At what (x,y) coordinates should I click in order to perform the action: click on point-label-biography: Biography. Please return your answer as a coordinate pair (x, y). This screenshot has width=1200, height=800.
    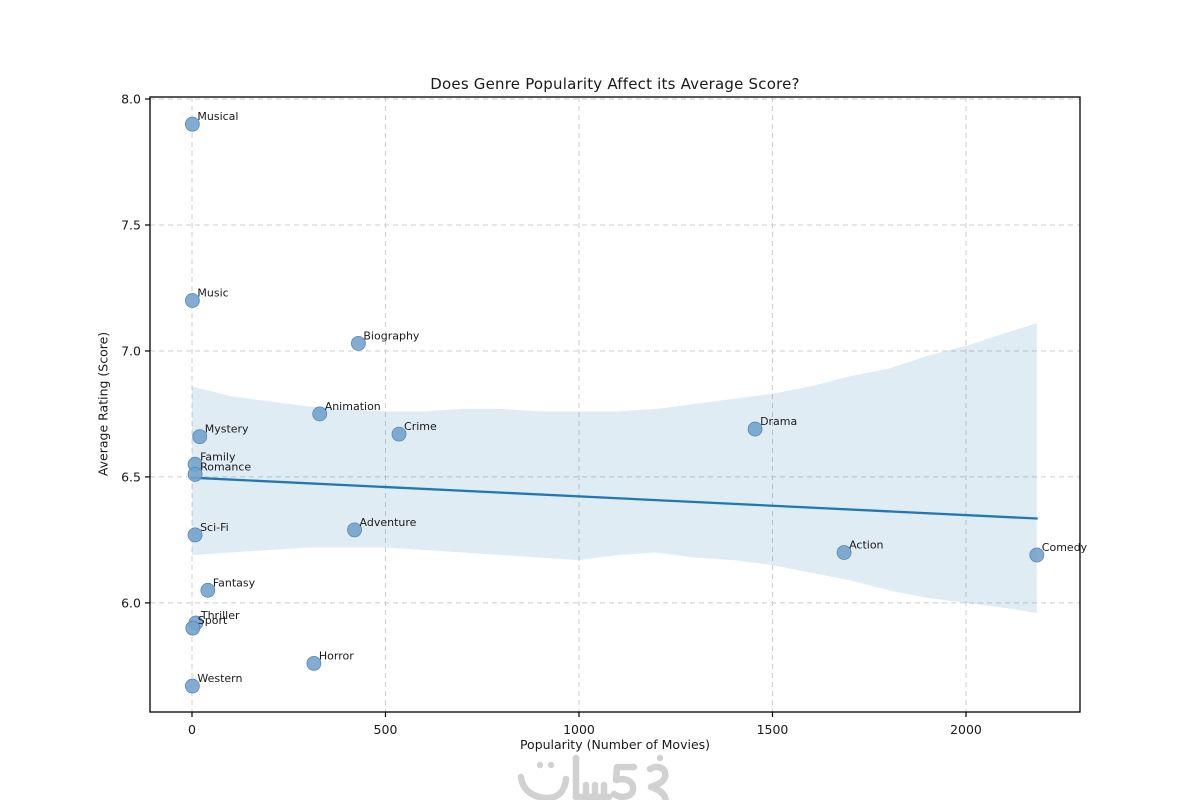
    Looking at the image, I should click on (391, 335).